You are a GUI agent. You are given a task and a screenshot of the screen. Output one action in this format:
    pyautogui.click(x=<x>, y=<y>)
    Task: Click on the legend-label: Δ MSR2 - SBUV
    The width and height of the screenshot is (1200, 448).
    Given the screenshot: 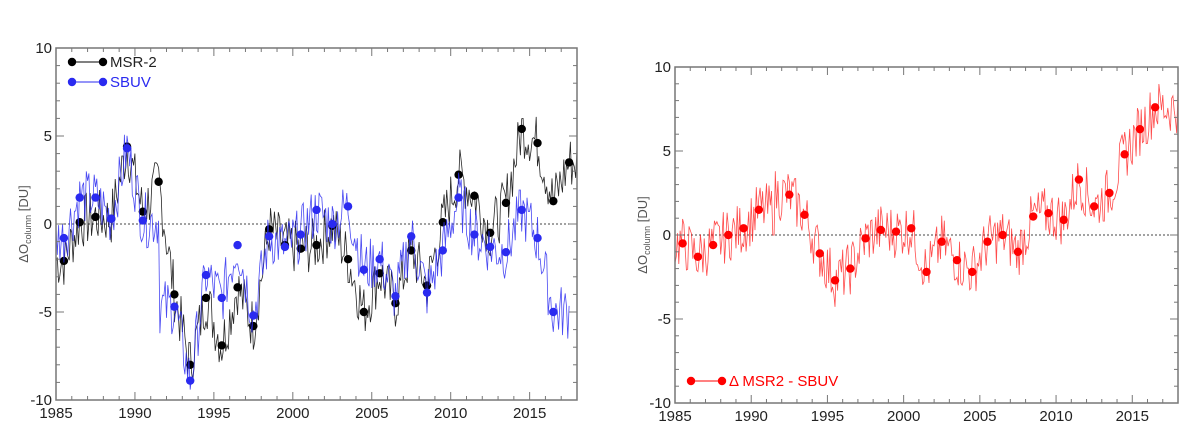 What is the action you would take?
    pyautogui.click(x=783, y=381)
    